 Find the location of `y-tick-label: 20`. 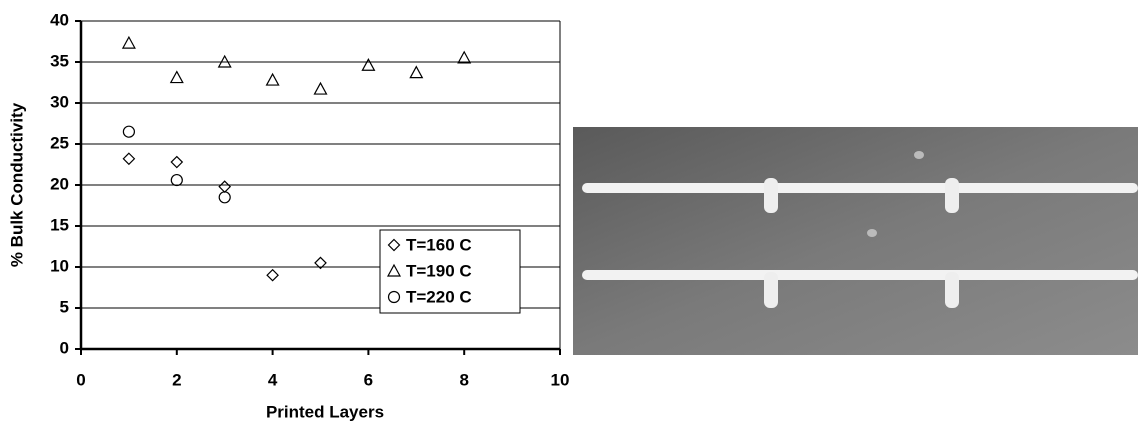

y-tick-label: 20 is located at coordinates (59, 183).